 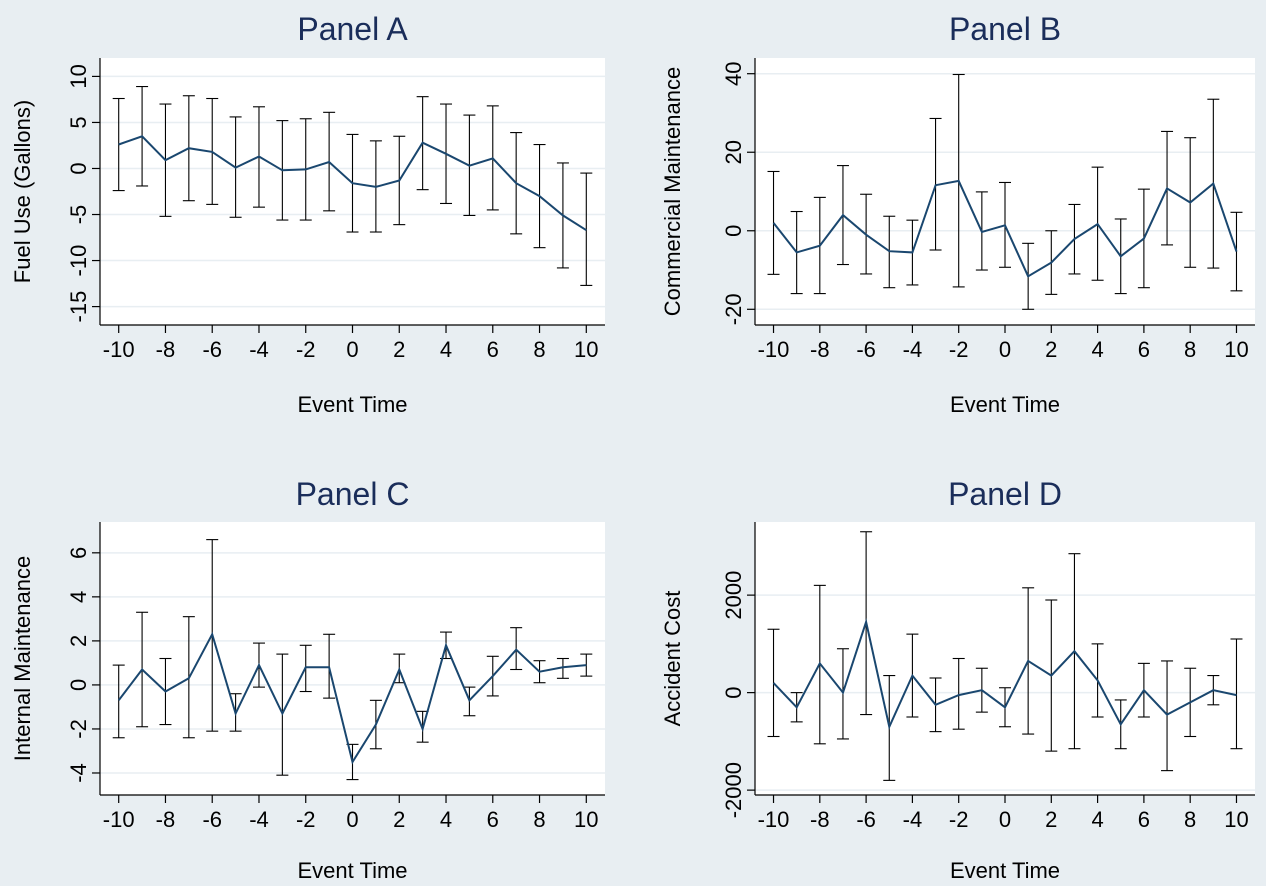 I want to click on x-tick-label-a-1: -8, so click(x=166, y=349).